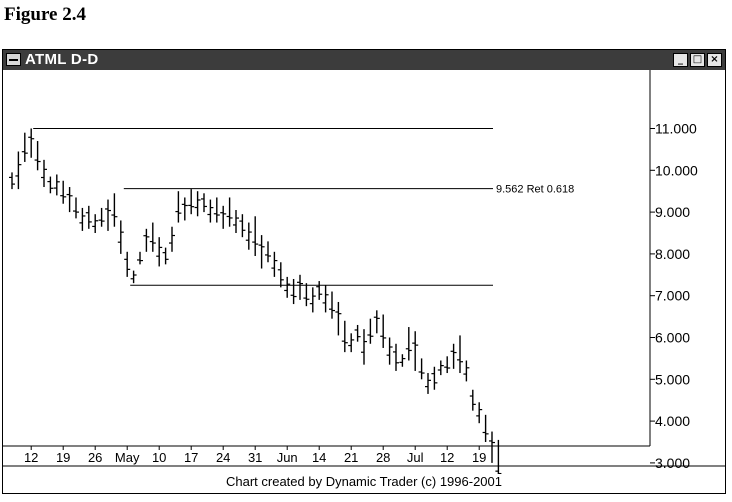 Image resolution: width=732 pixels, height=502 pixels. What do you see at coordinates (535, 190) in the screenshot?
I see `reference-line-label: 9.562 Ret 0.618` at bounding box center [535, 190].